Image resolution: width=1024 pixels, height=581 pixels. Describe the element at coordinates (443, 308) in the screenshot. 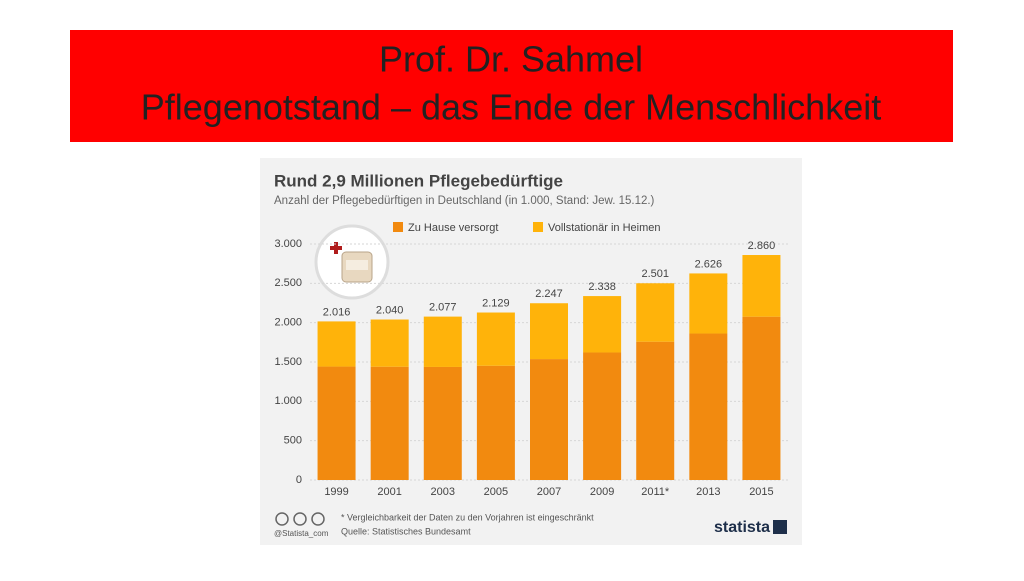

I see `total-label: 2.077` at that location.